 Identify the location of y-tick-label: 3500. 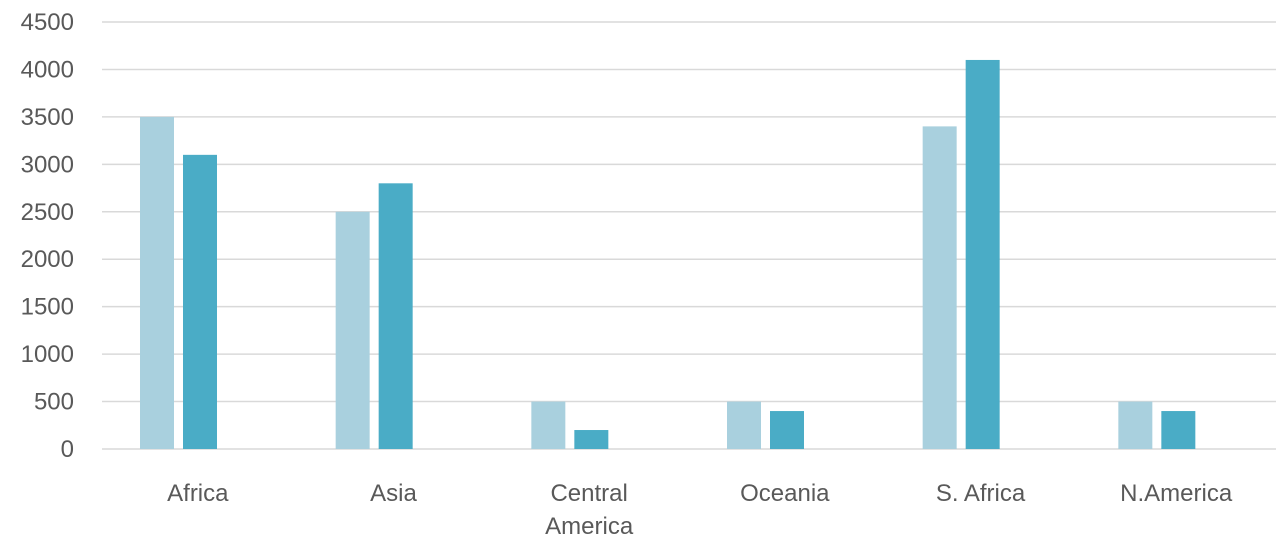
(47, 117).